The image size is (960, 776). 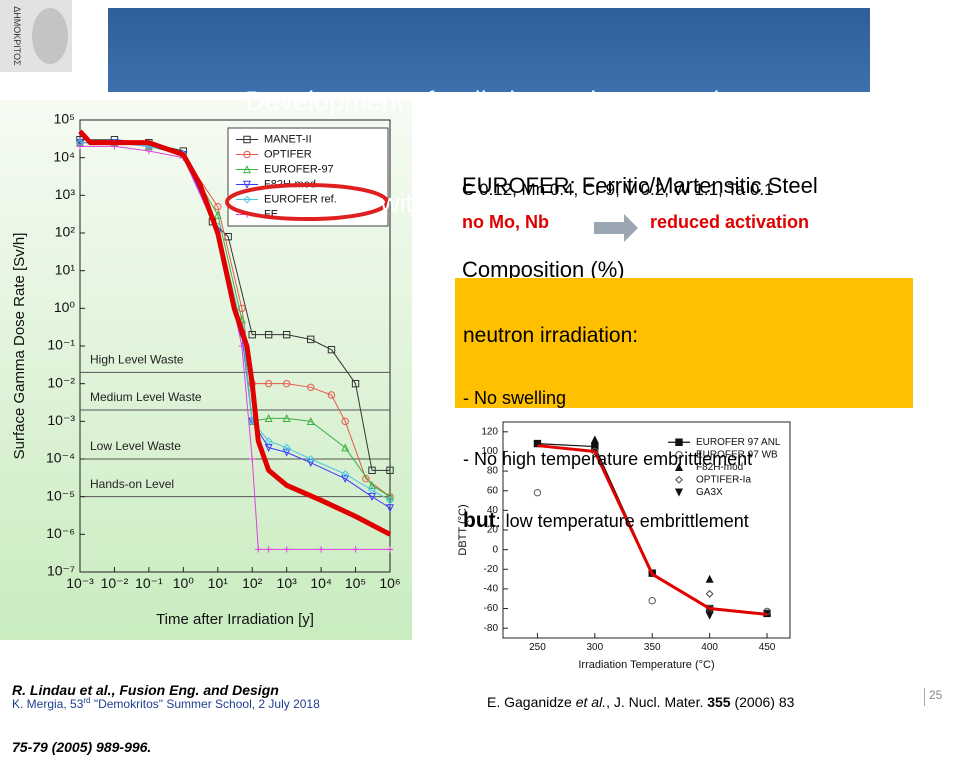 What do you see at coordinates (389, 583) in the screenshot?
I see `x-tick-label: 10⁶` at bounding box center [389, 583].